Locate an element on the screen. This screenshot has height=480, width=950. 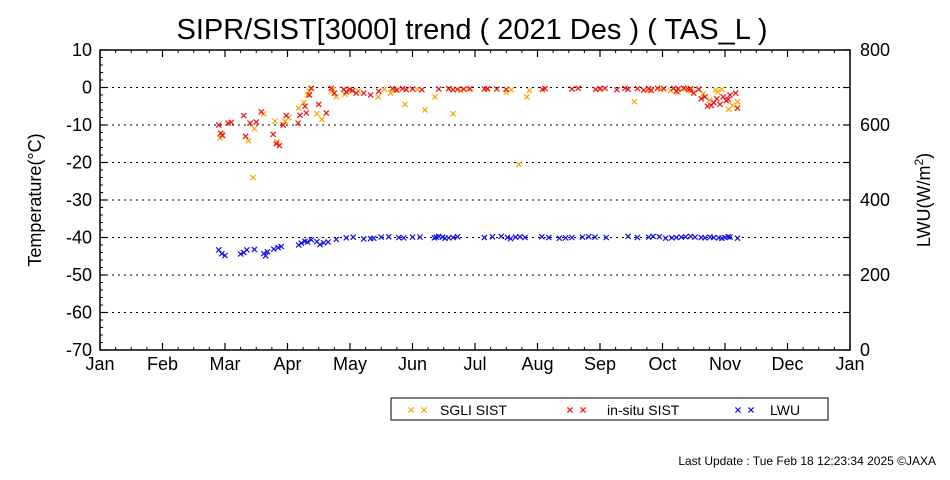
x-tick-label: Feb is located at coordinates (162, 364).